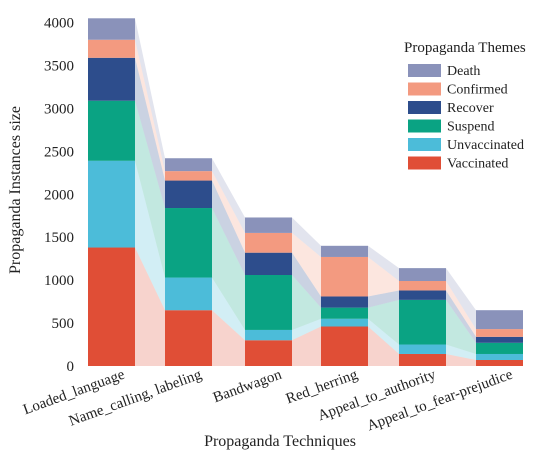 This screenshot has height=457, width=550. I want to click on y-tick-label: 0, so click(71, 367).